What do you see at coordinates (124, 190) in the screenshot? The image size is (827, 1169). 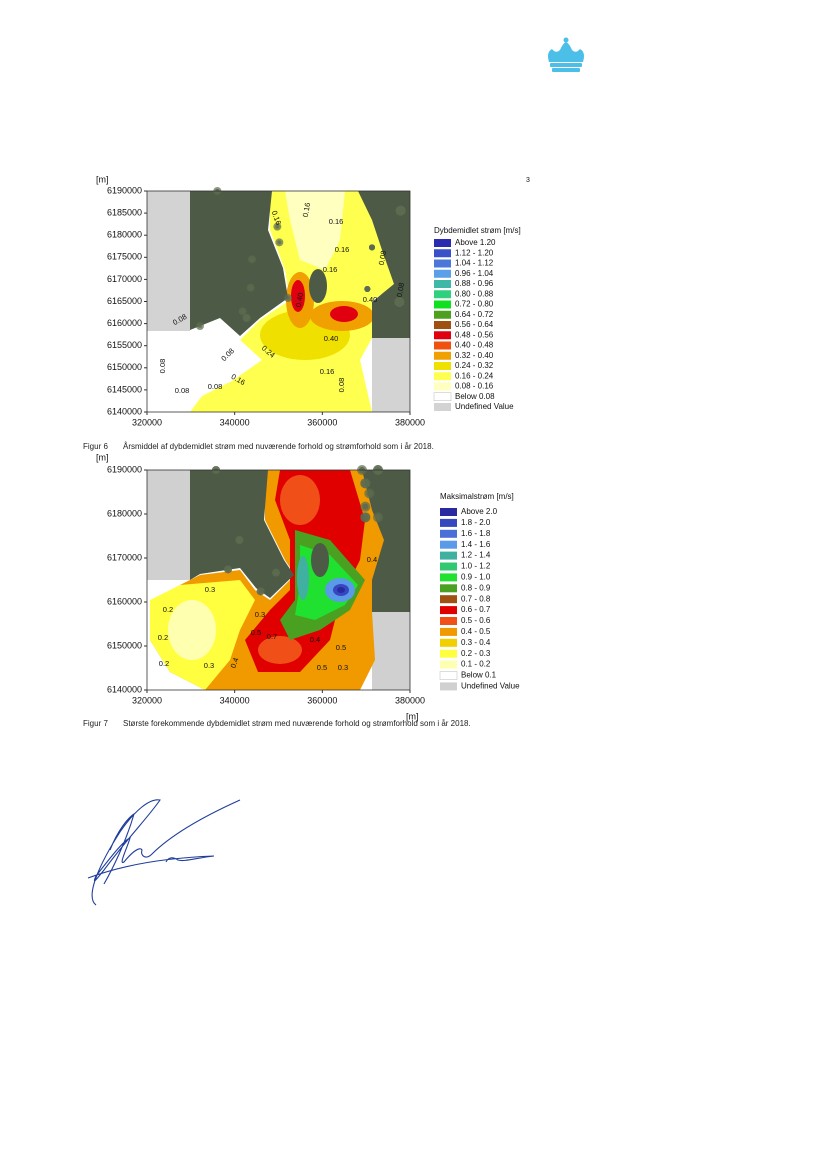 I see `y-tick-label: 6190000` at bounding box center [124, 190].